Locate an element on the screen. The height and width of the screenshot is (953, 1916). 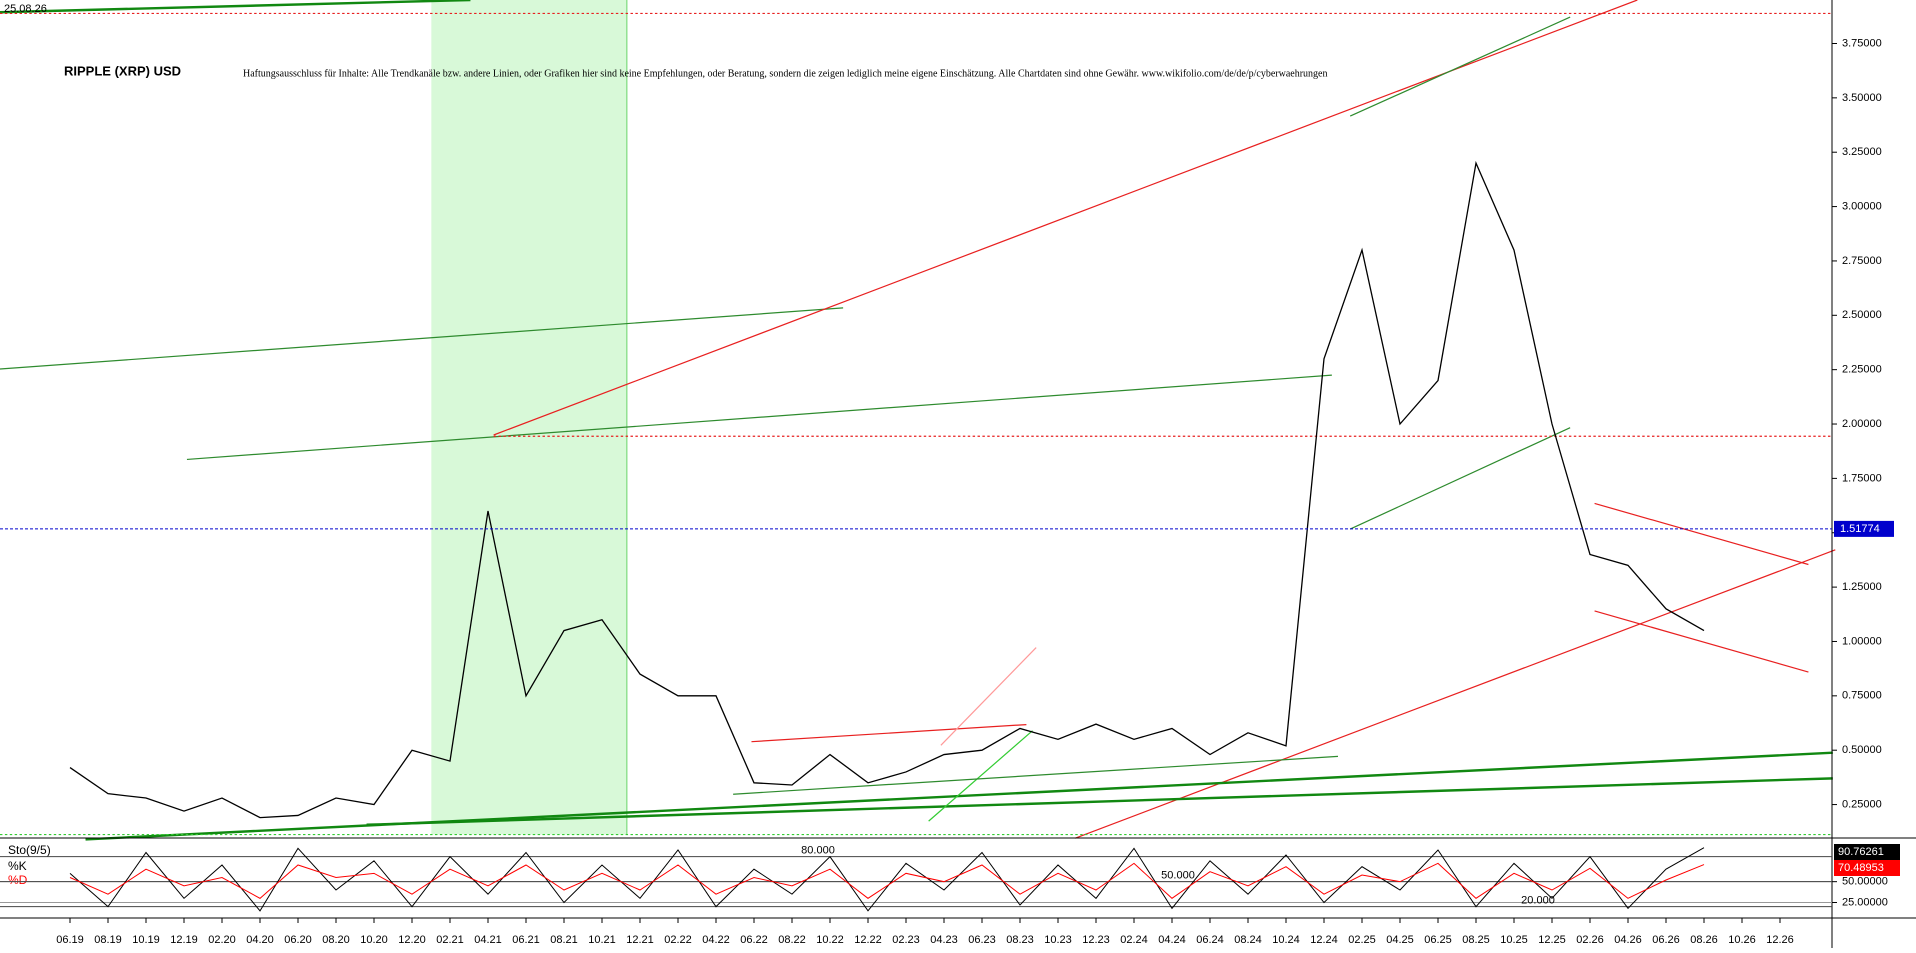
x-tick-label: 02.25 is located at coordinates (1362, 940).